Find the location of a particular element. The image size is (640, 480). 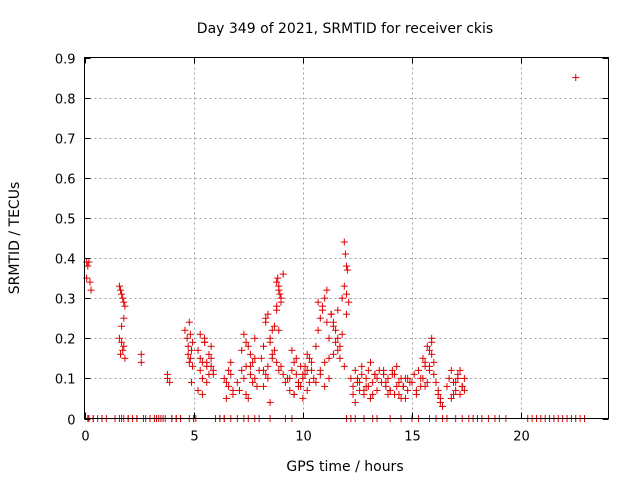

x-tick-label: 10 is located at coordinates (303, 437).